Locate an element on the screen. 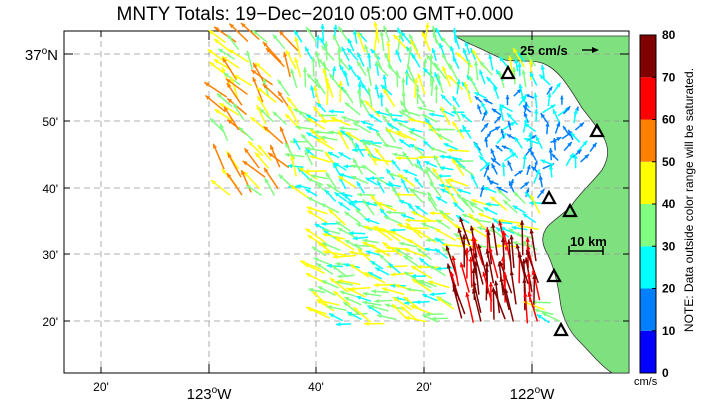 This screenshot has width=702, height=407. colorbar-tick-label: 80 is located at coordinates (669, 35).